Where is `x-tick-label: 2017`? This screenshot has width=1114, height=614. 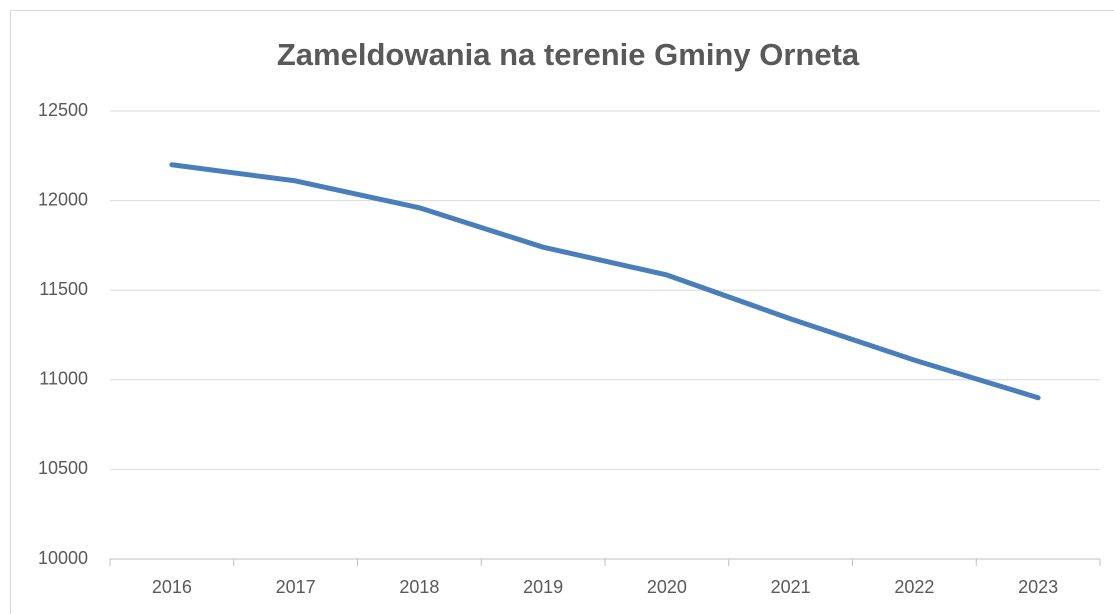
x-tick-label: 2017 is located at coordinates (296, 587).